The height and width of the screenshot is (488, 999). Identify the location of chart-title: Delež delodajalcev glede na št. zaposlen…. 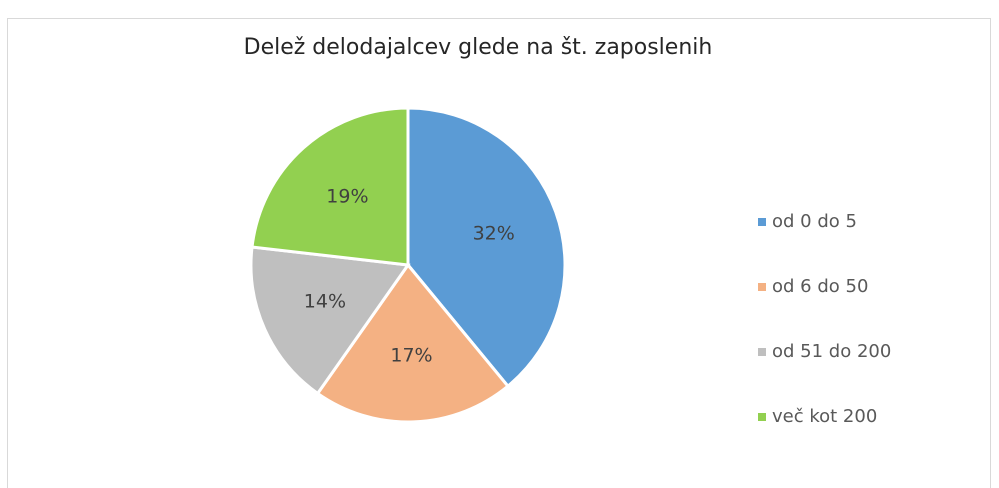
(478, 47).